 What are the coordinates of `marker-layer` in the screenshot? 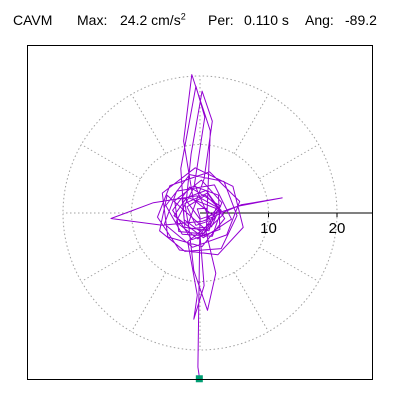 It's located at (199, 379).